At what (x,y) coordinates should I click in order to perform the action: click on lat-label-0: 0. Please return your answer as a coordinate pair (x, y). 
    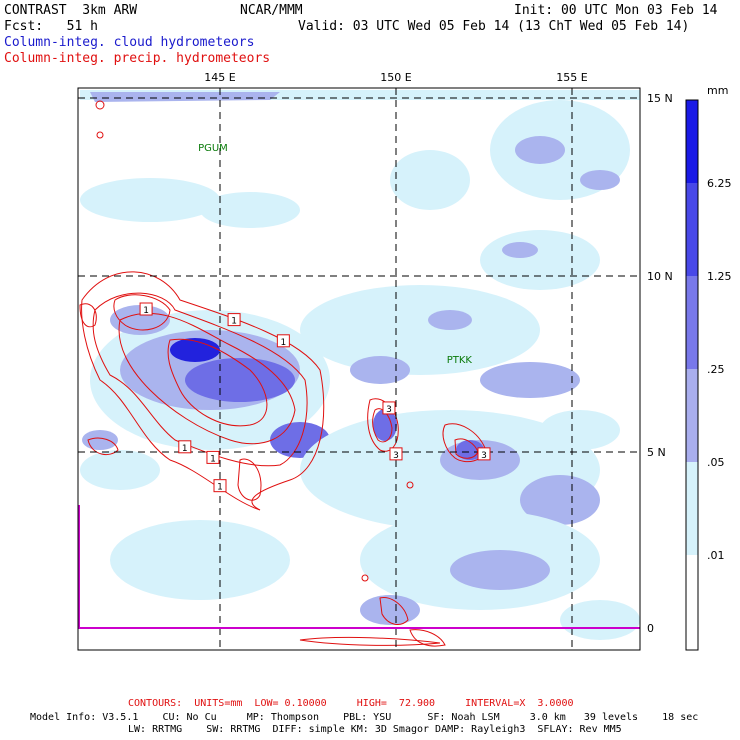
    Looking at the image, I should click on (650, 628).